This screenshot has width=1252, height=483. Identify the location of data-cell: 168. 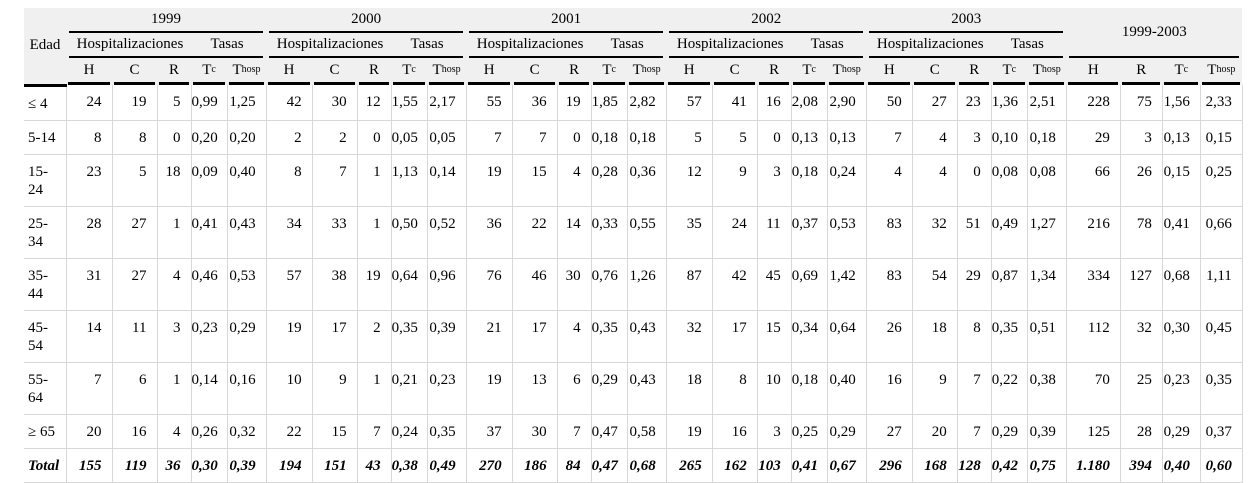
(935, 465).